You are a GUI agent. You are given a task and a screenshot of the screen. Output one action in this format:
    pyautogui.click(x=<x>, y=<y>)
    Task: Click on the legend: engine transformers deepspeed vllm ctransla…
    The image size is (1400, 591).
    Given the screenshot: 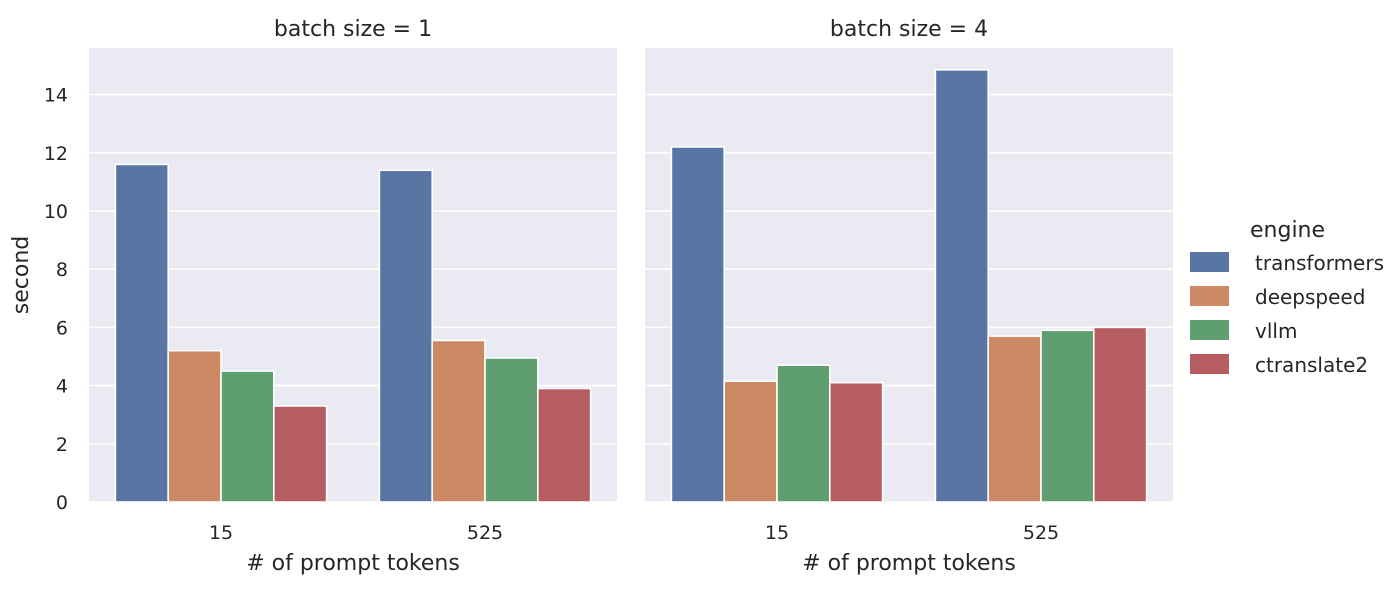 What is the action you would take?
    pyautogui.click(x=1287, y=297)
    